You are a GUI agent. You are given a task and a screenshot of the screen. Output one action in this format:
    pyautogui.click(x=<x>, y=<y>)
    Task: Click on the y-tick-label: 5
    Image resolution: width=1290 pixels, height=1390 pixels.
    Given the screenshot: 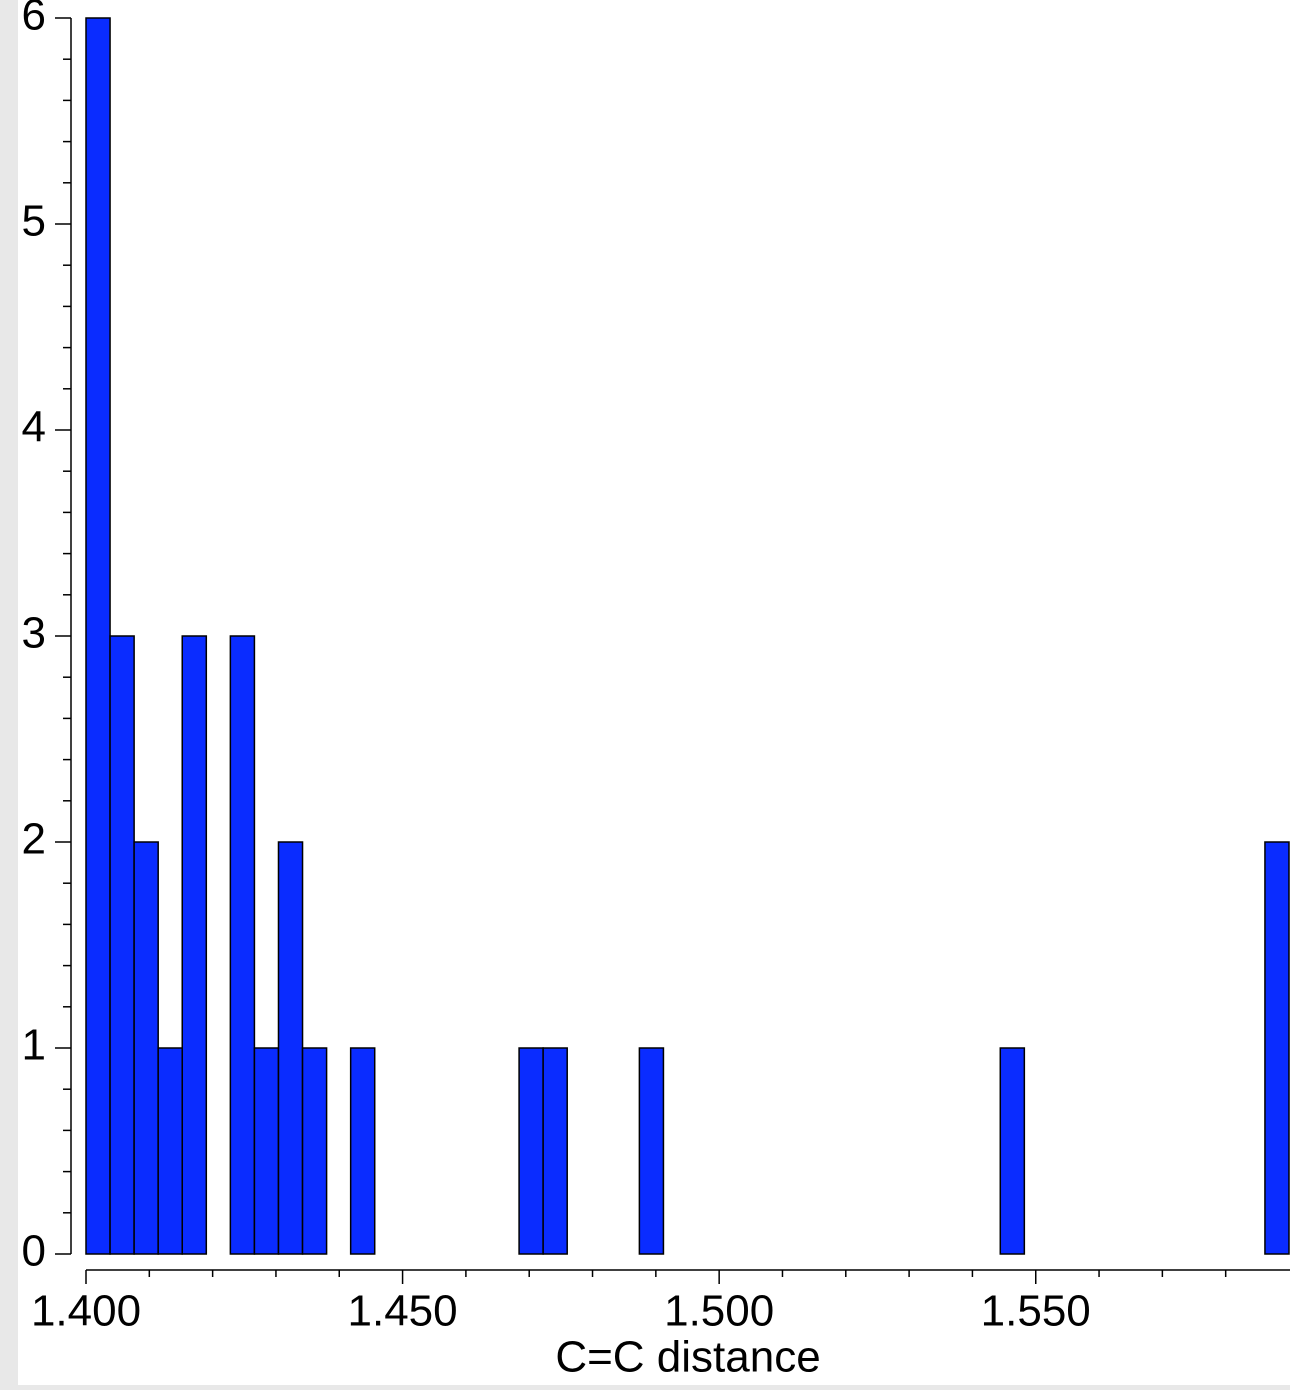 What is the action you would take?
    pyautogui.click(x=34, y=221)
    